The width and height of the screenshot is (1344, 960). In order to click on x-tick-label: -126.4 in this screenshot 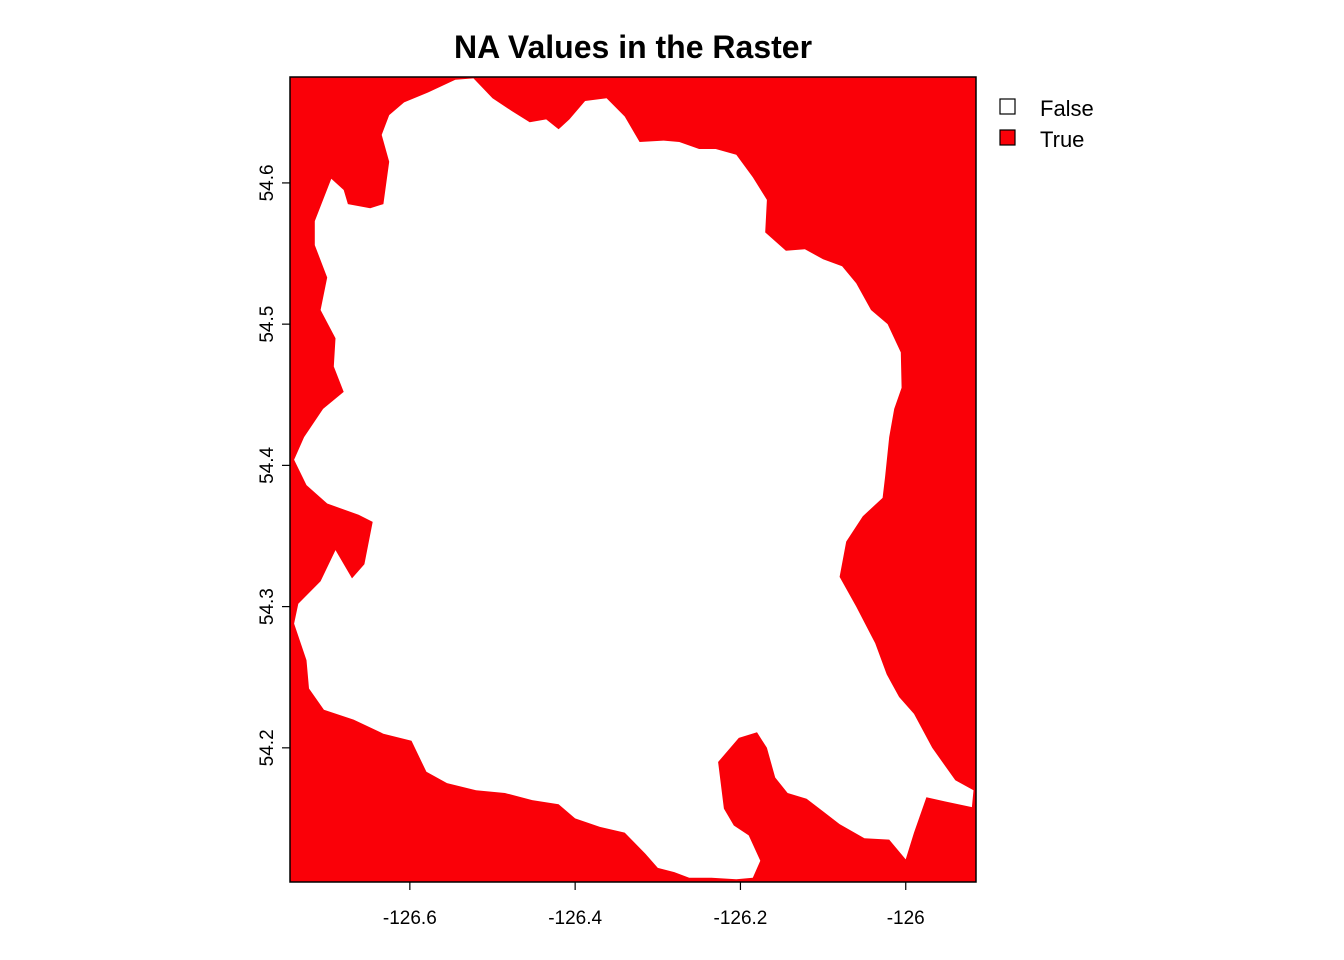, I will do `click(575, 918)`.